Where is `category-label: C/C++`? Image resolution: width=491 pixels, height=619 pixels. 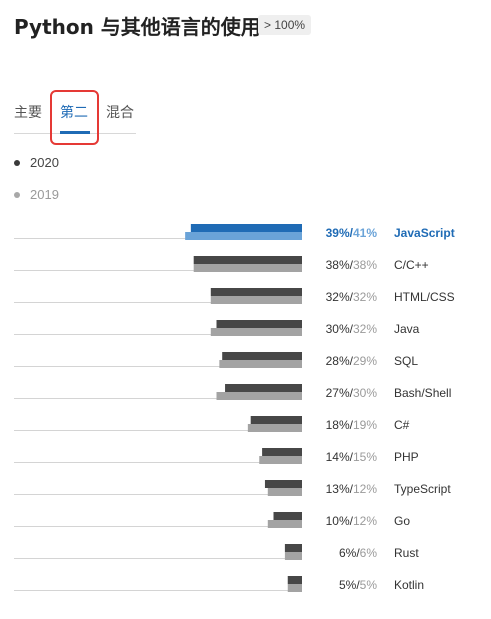
category-label: C/C++ is located at coordinates (411, 265).